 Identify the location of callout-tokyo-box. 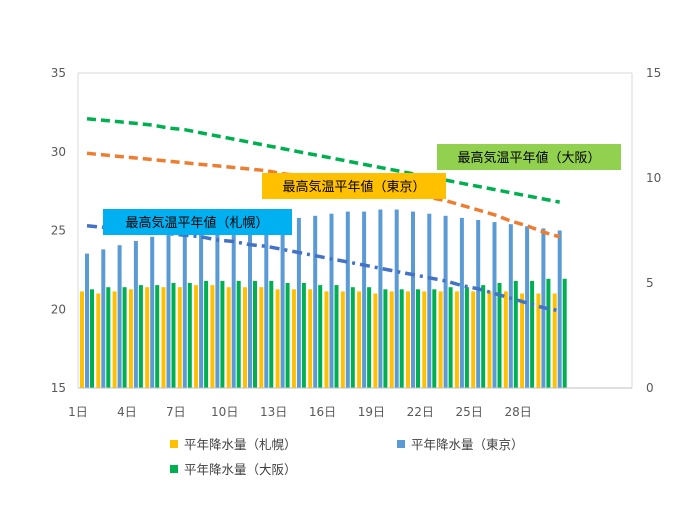
(354, 186).